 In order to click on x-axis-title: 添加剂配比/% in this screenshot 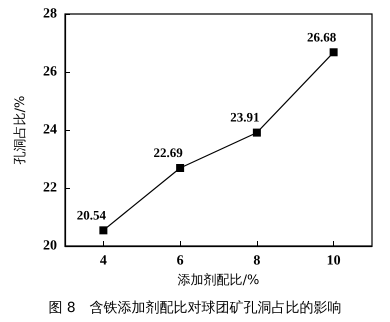, I will do `click(219, 280)`.